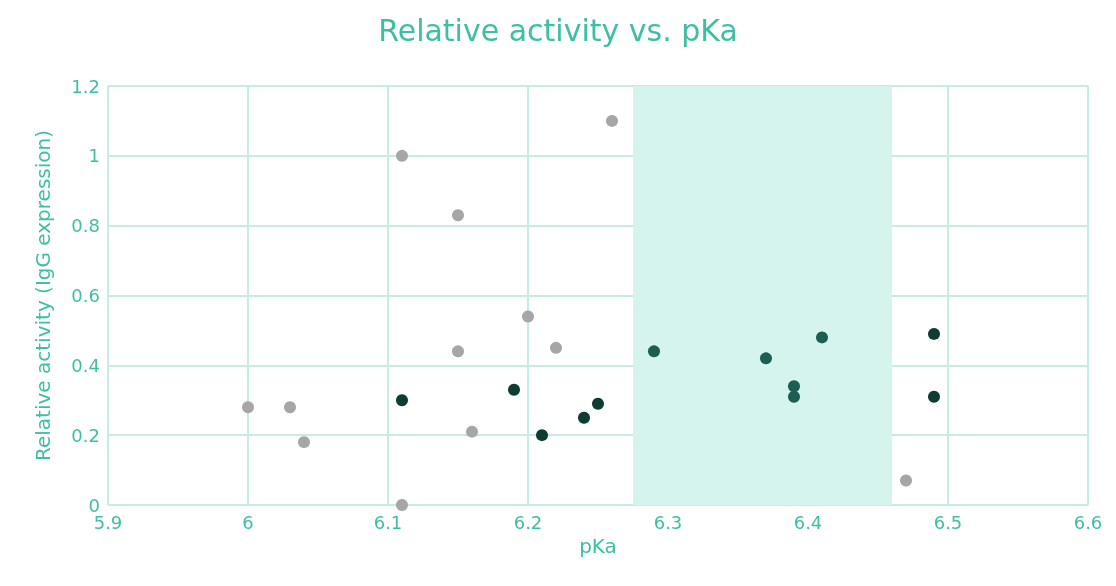 This screenshot has height=586, width=1116. What do you see at coordinates (85, 435) in the screenshot?
I see `y-tick-label: 0.2` at bounding box center [85, 435].